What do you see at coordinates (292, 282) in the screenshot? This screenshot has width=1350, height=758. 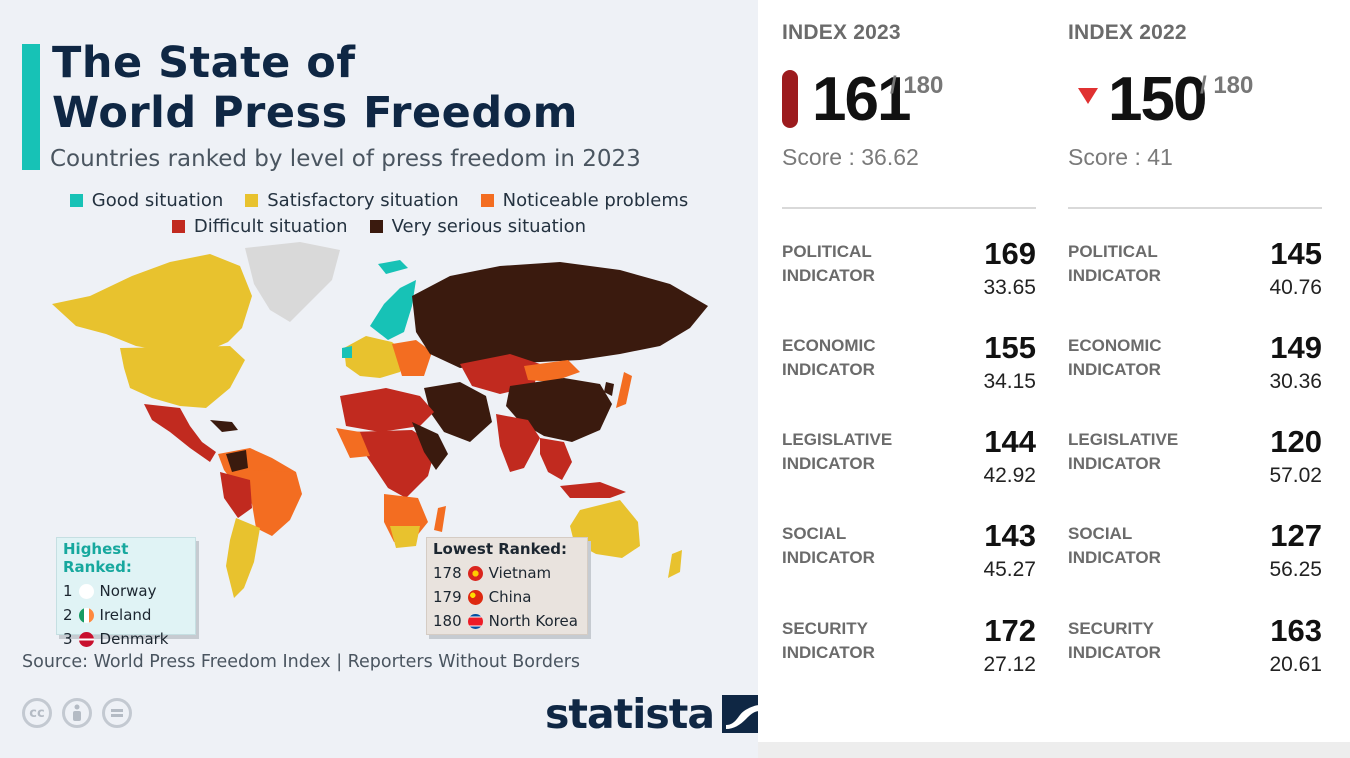 I see `map-greenland` at bounding box center [292, 282].